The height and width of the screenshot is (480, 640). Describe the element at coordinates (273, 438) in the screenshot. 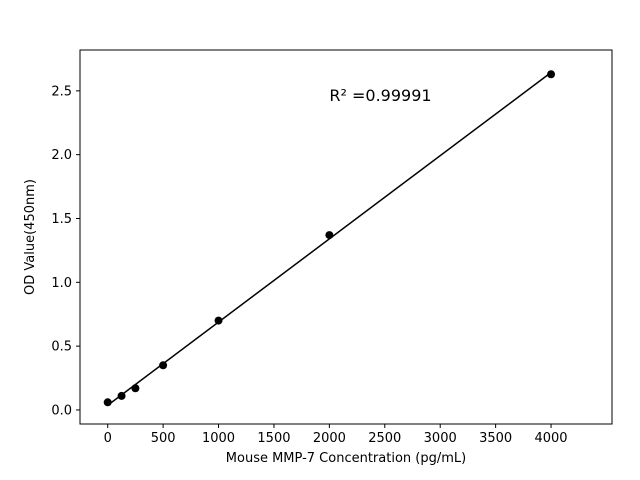

I see `x-tick-label: 1500` at that location.